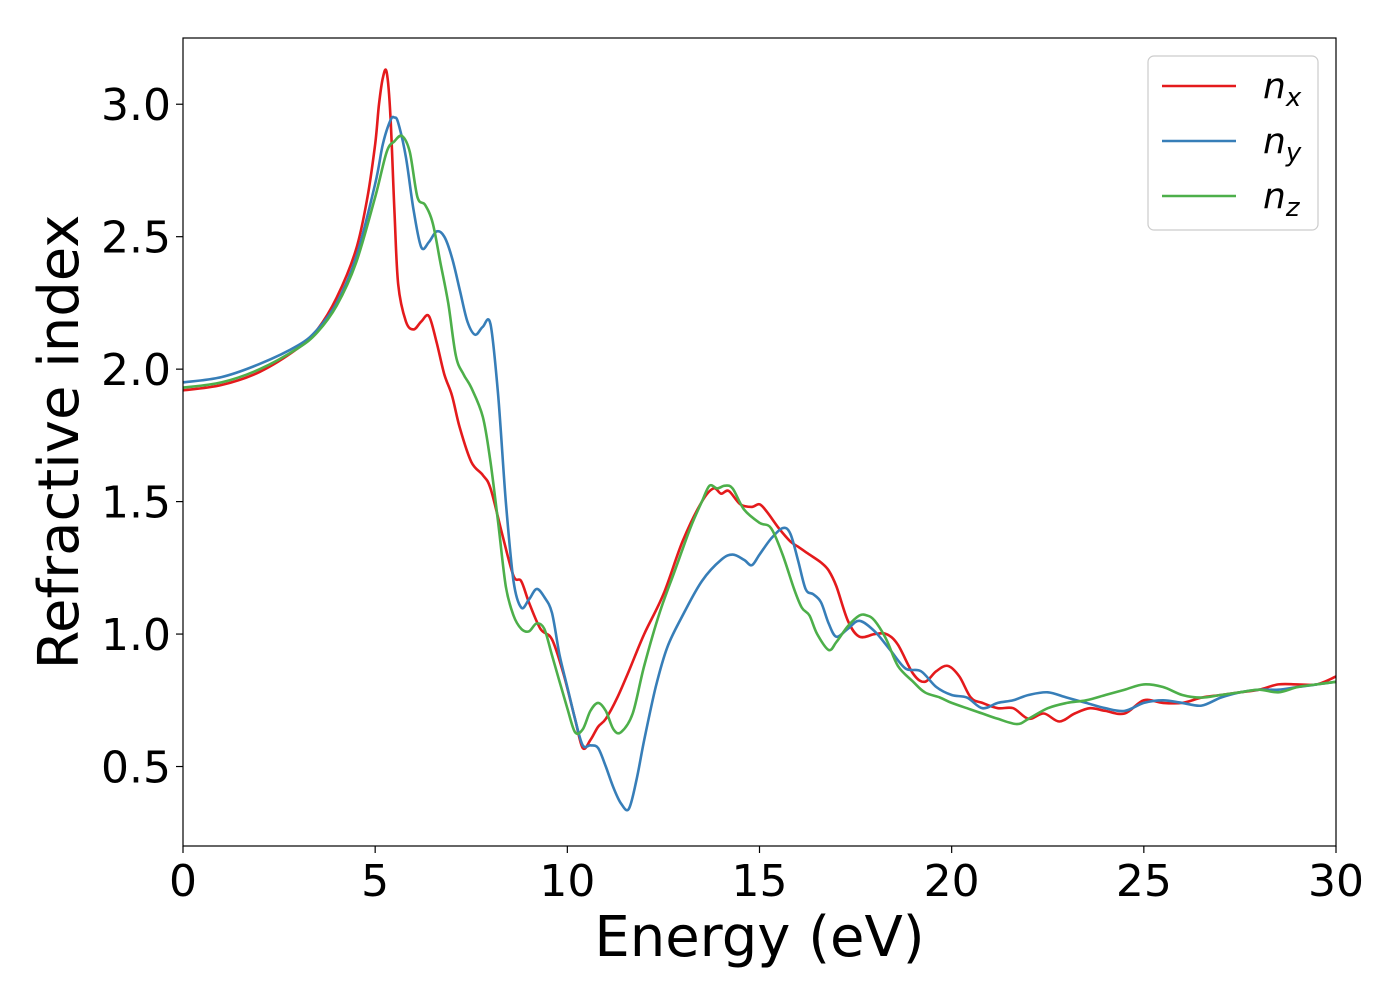 Image resolution: width=1400 pixels, height=1000 pixels. I want to click on y-axis-title: Refractive index, so click(59, 442).